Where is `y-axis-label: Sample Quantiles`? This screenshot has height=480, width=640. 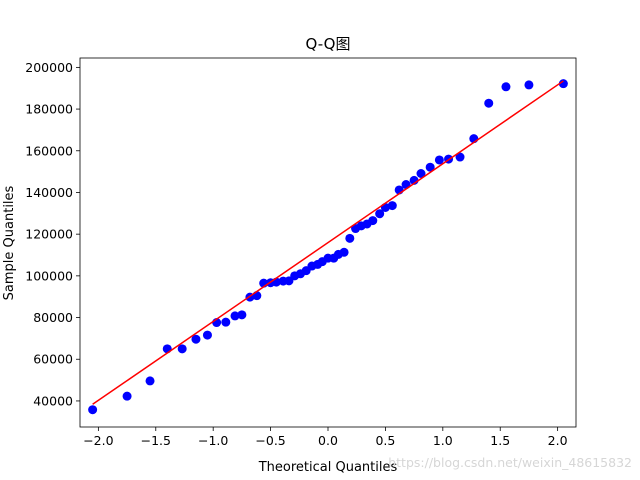 y-axis-label: Sample Quantiles is located at coordinates (9, 242).